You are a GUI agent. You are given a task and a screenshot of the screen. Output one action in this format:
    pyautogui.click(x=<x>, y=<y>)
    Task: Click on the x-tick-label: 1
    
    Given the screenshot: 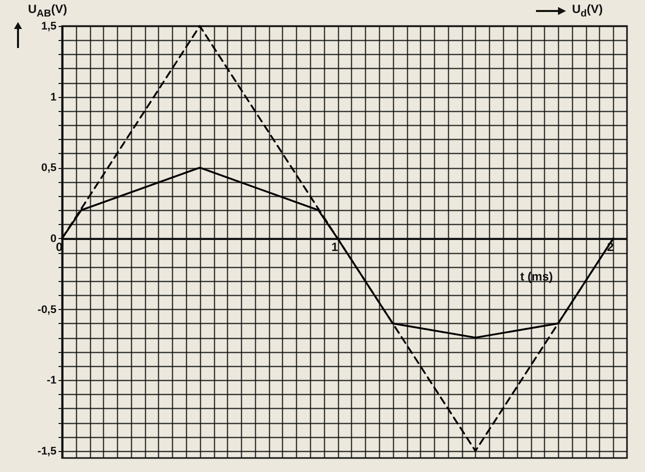 What is the action you would take?
    pyautogui.click(x=334, y=247)
    